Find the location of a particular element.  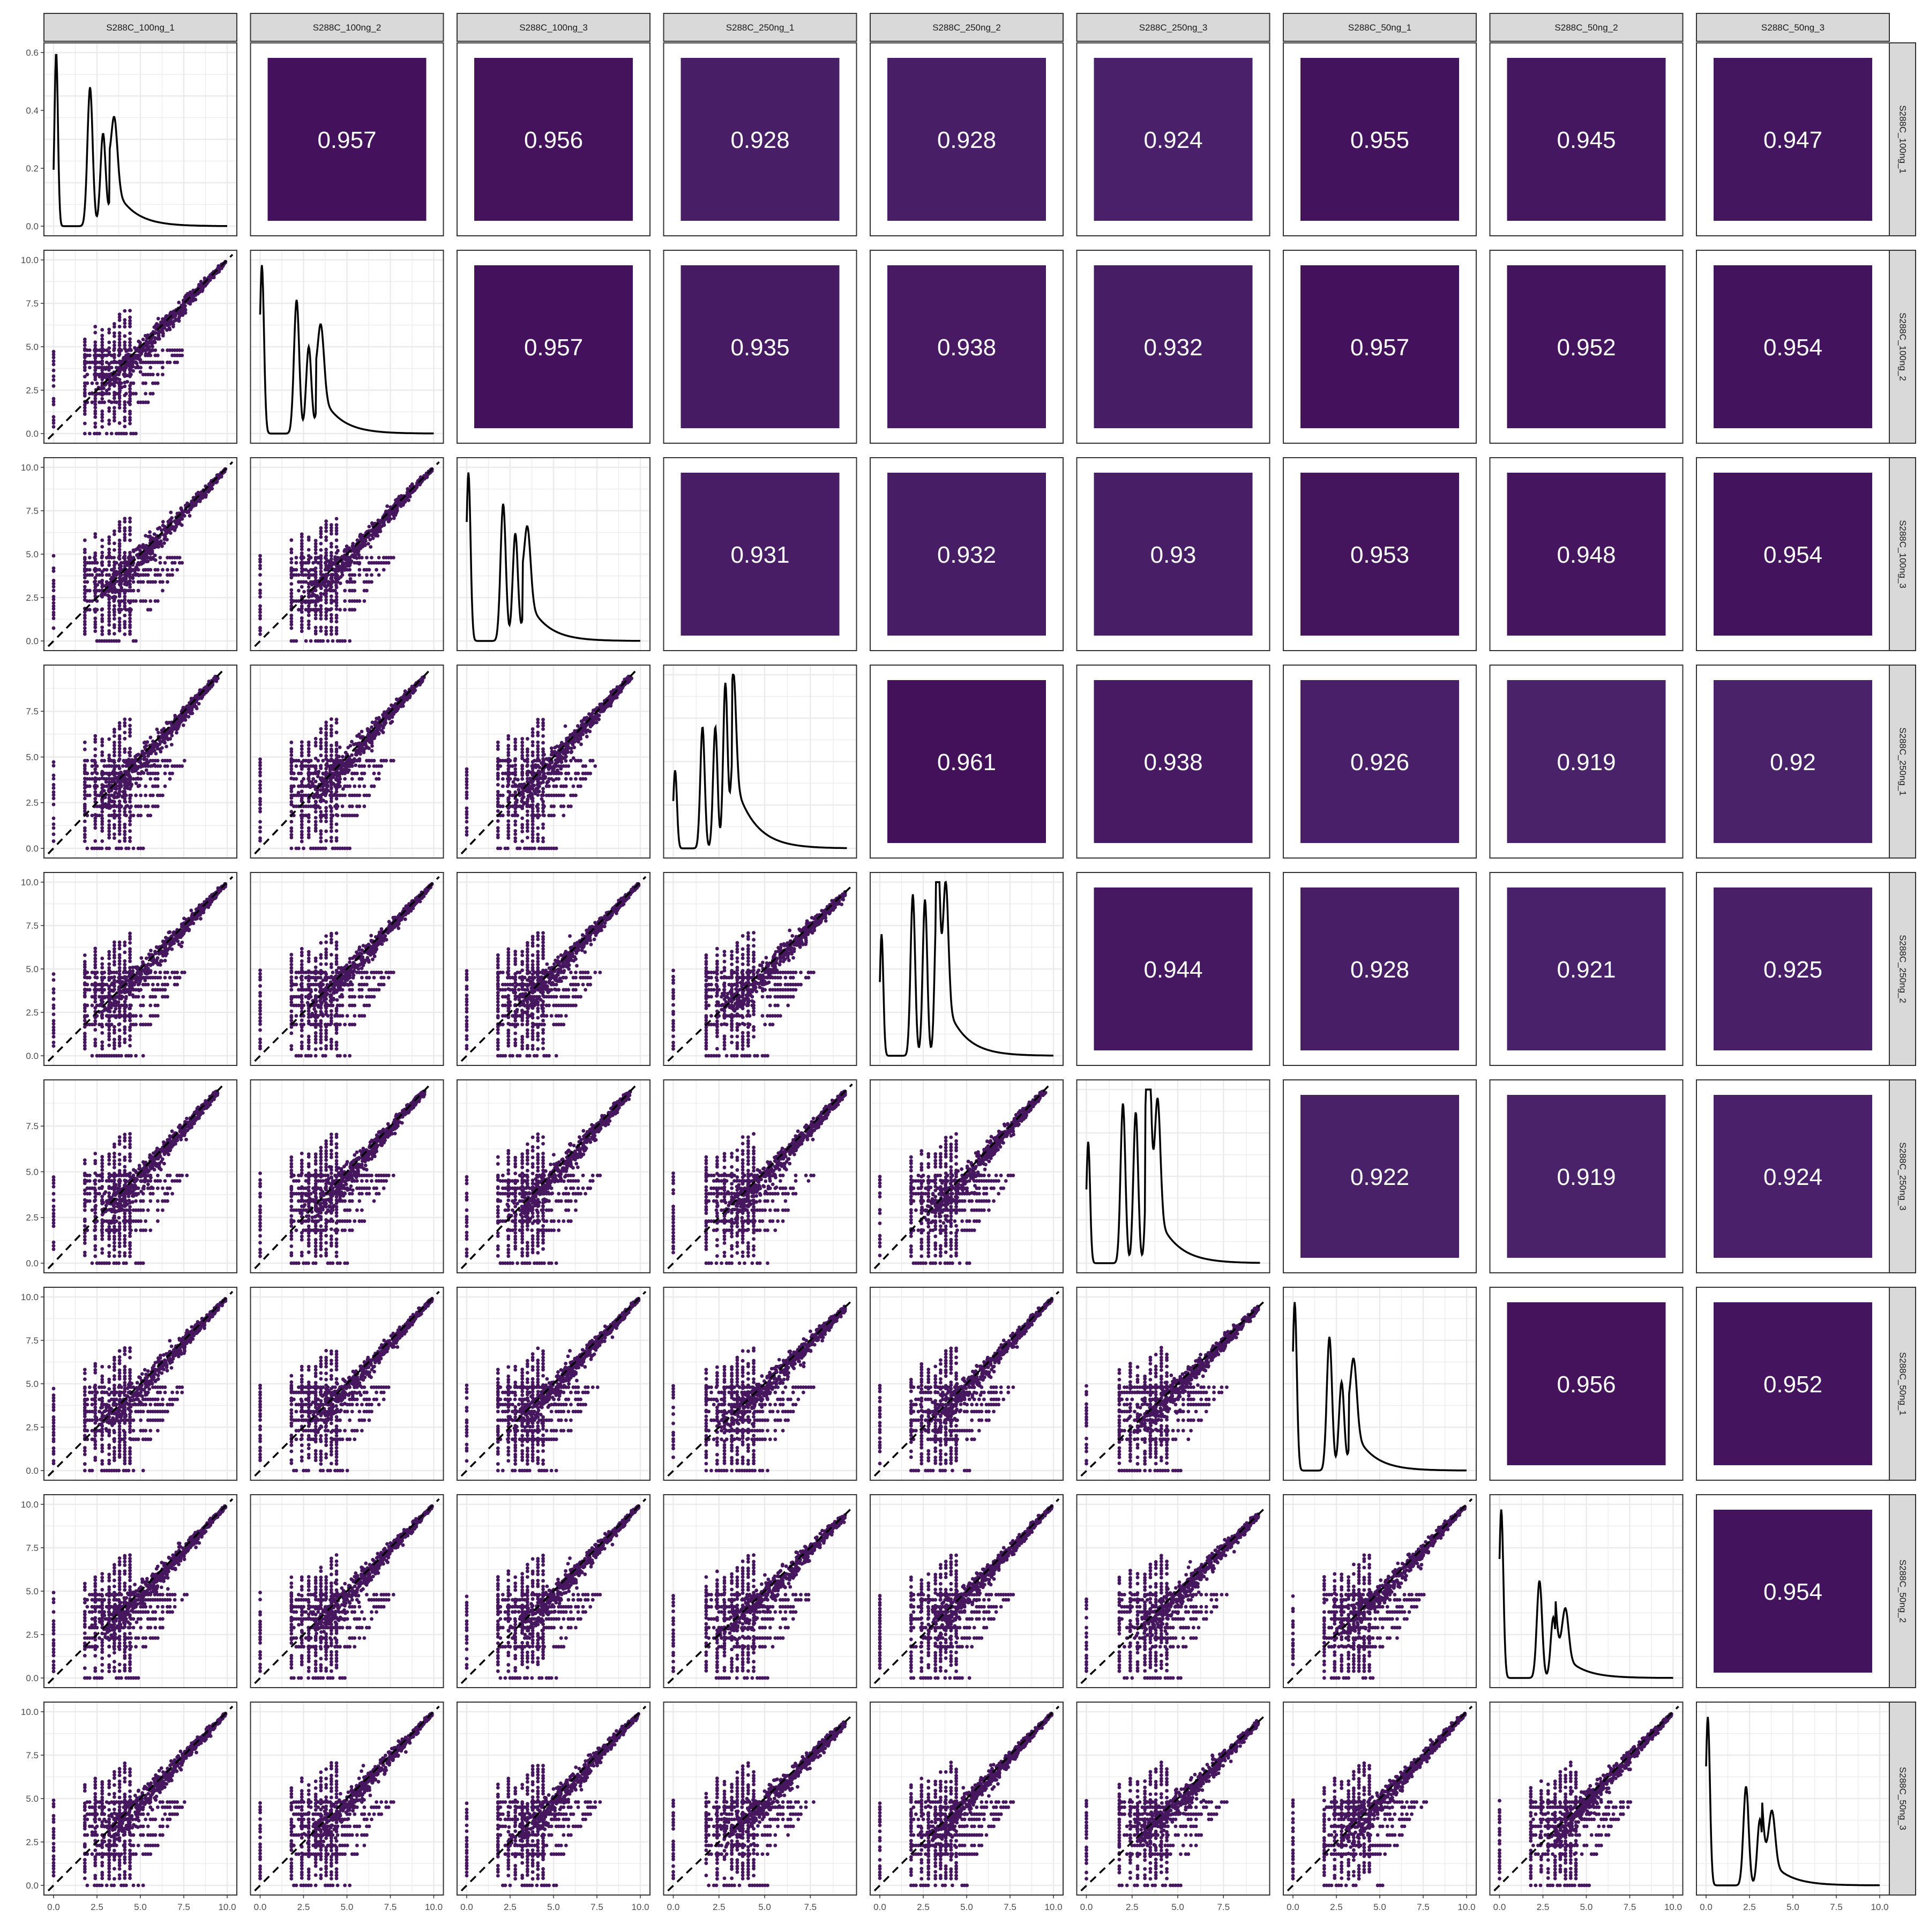

row-strip-label: S288C_250ng_3 is located at coordinates (1903, 1176).